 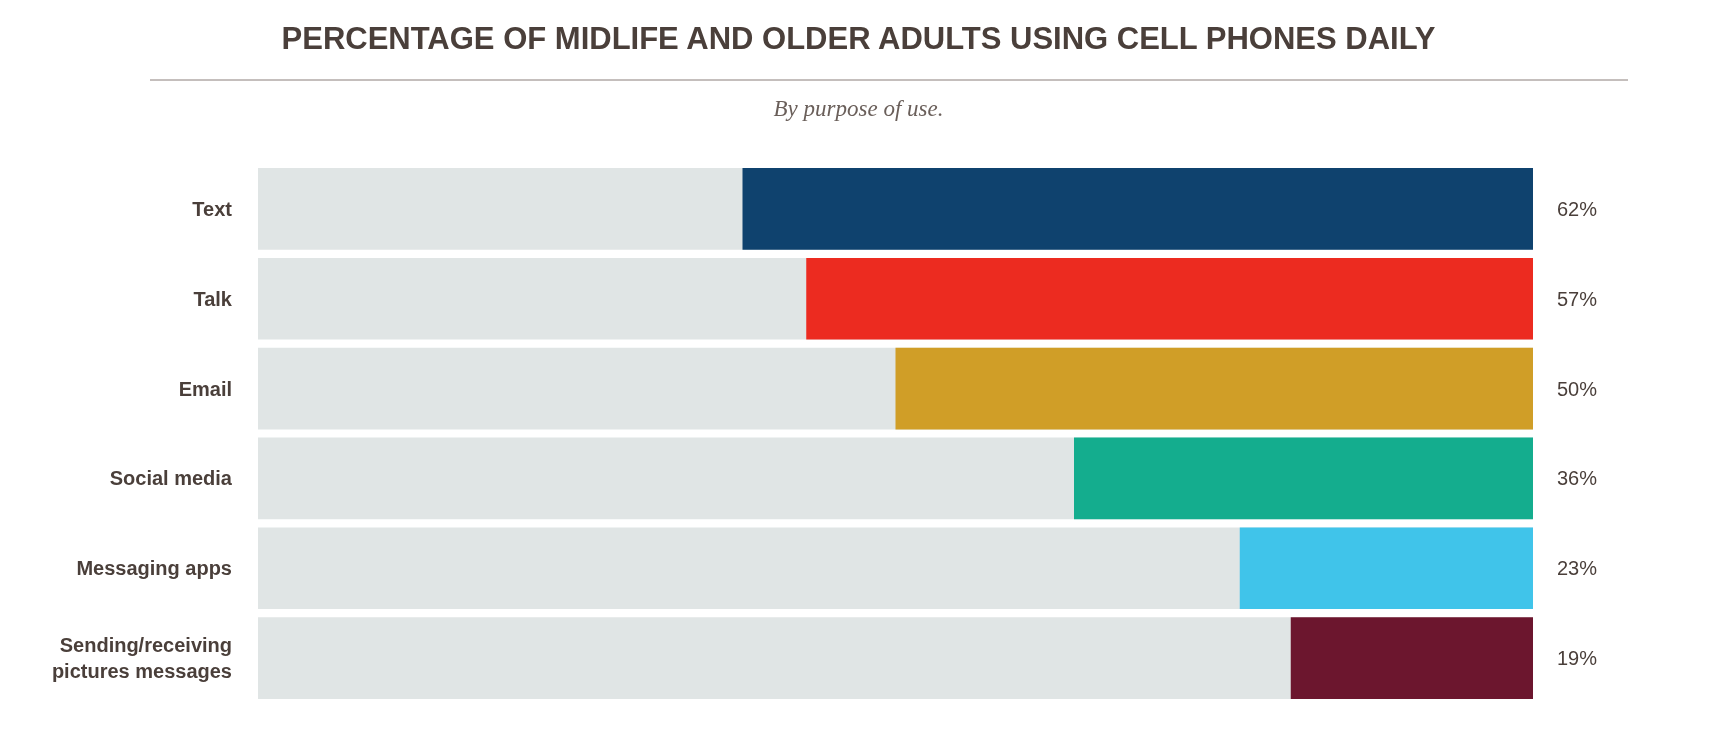 What do you see at coordinates (1577, 298) in the screenshot?
I see `data-label: 57%` at bounding box center [1577, 298].